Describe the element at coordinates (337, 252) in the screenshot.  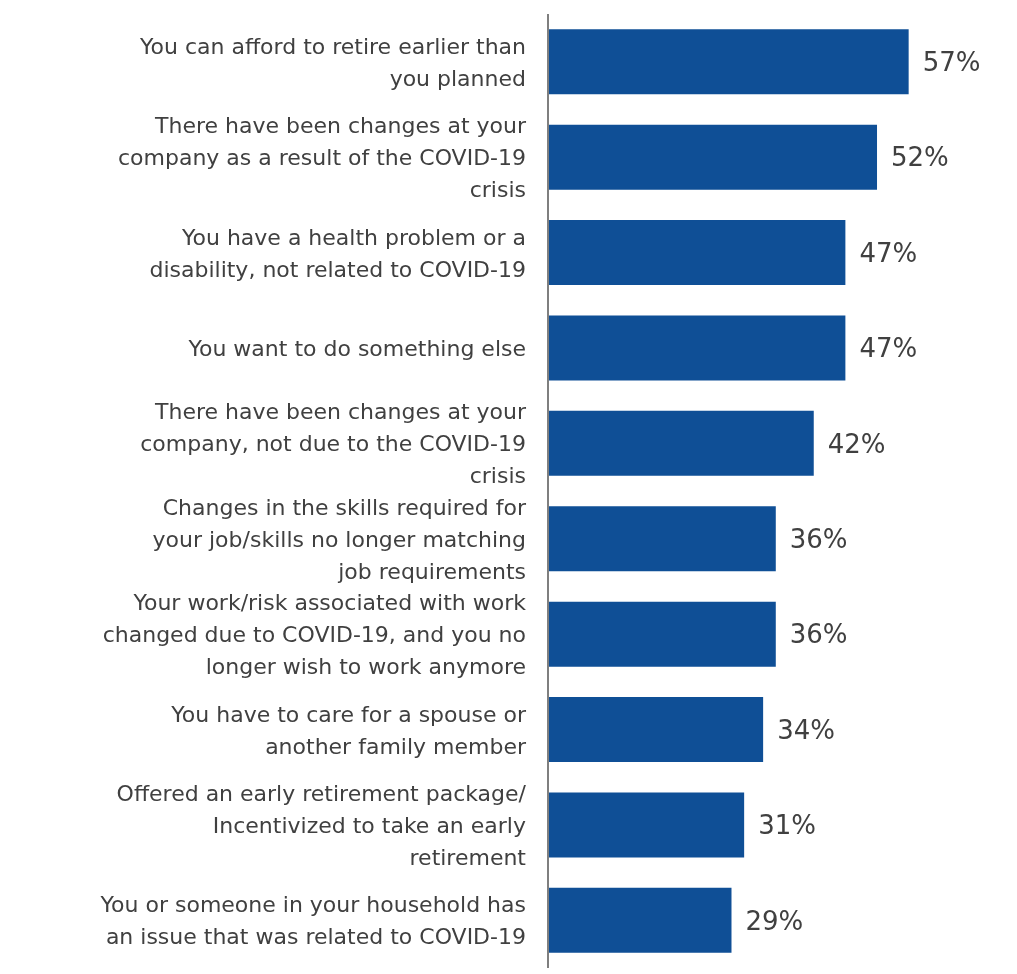
I see `y-tick-label: You have a health problem or a disability, not related to COVID-19` at that location.